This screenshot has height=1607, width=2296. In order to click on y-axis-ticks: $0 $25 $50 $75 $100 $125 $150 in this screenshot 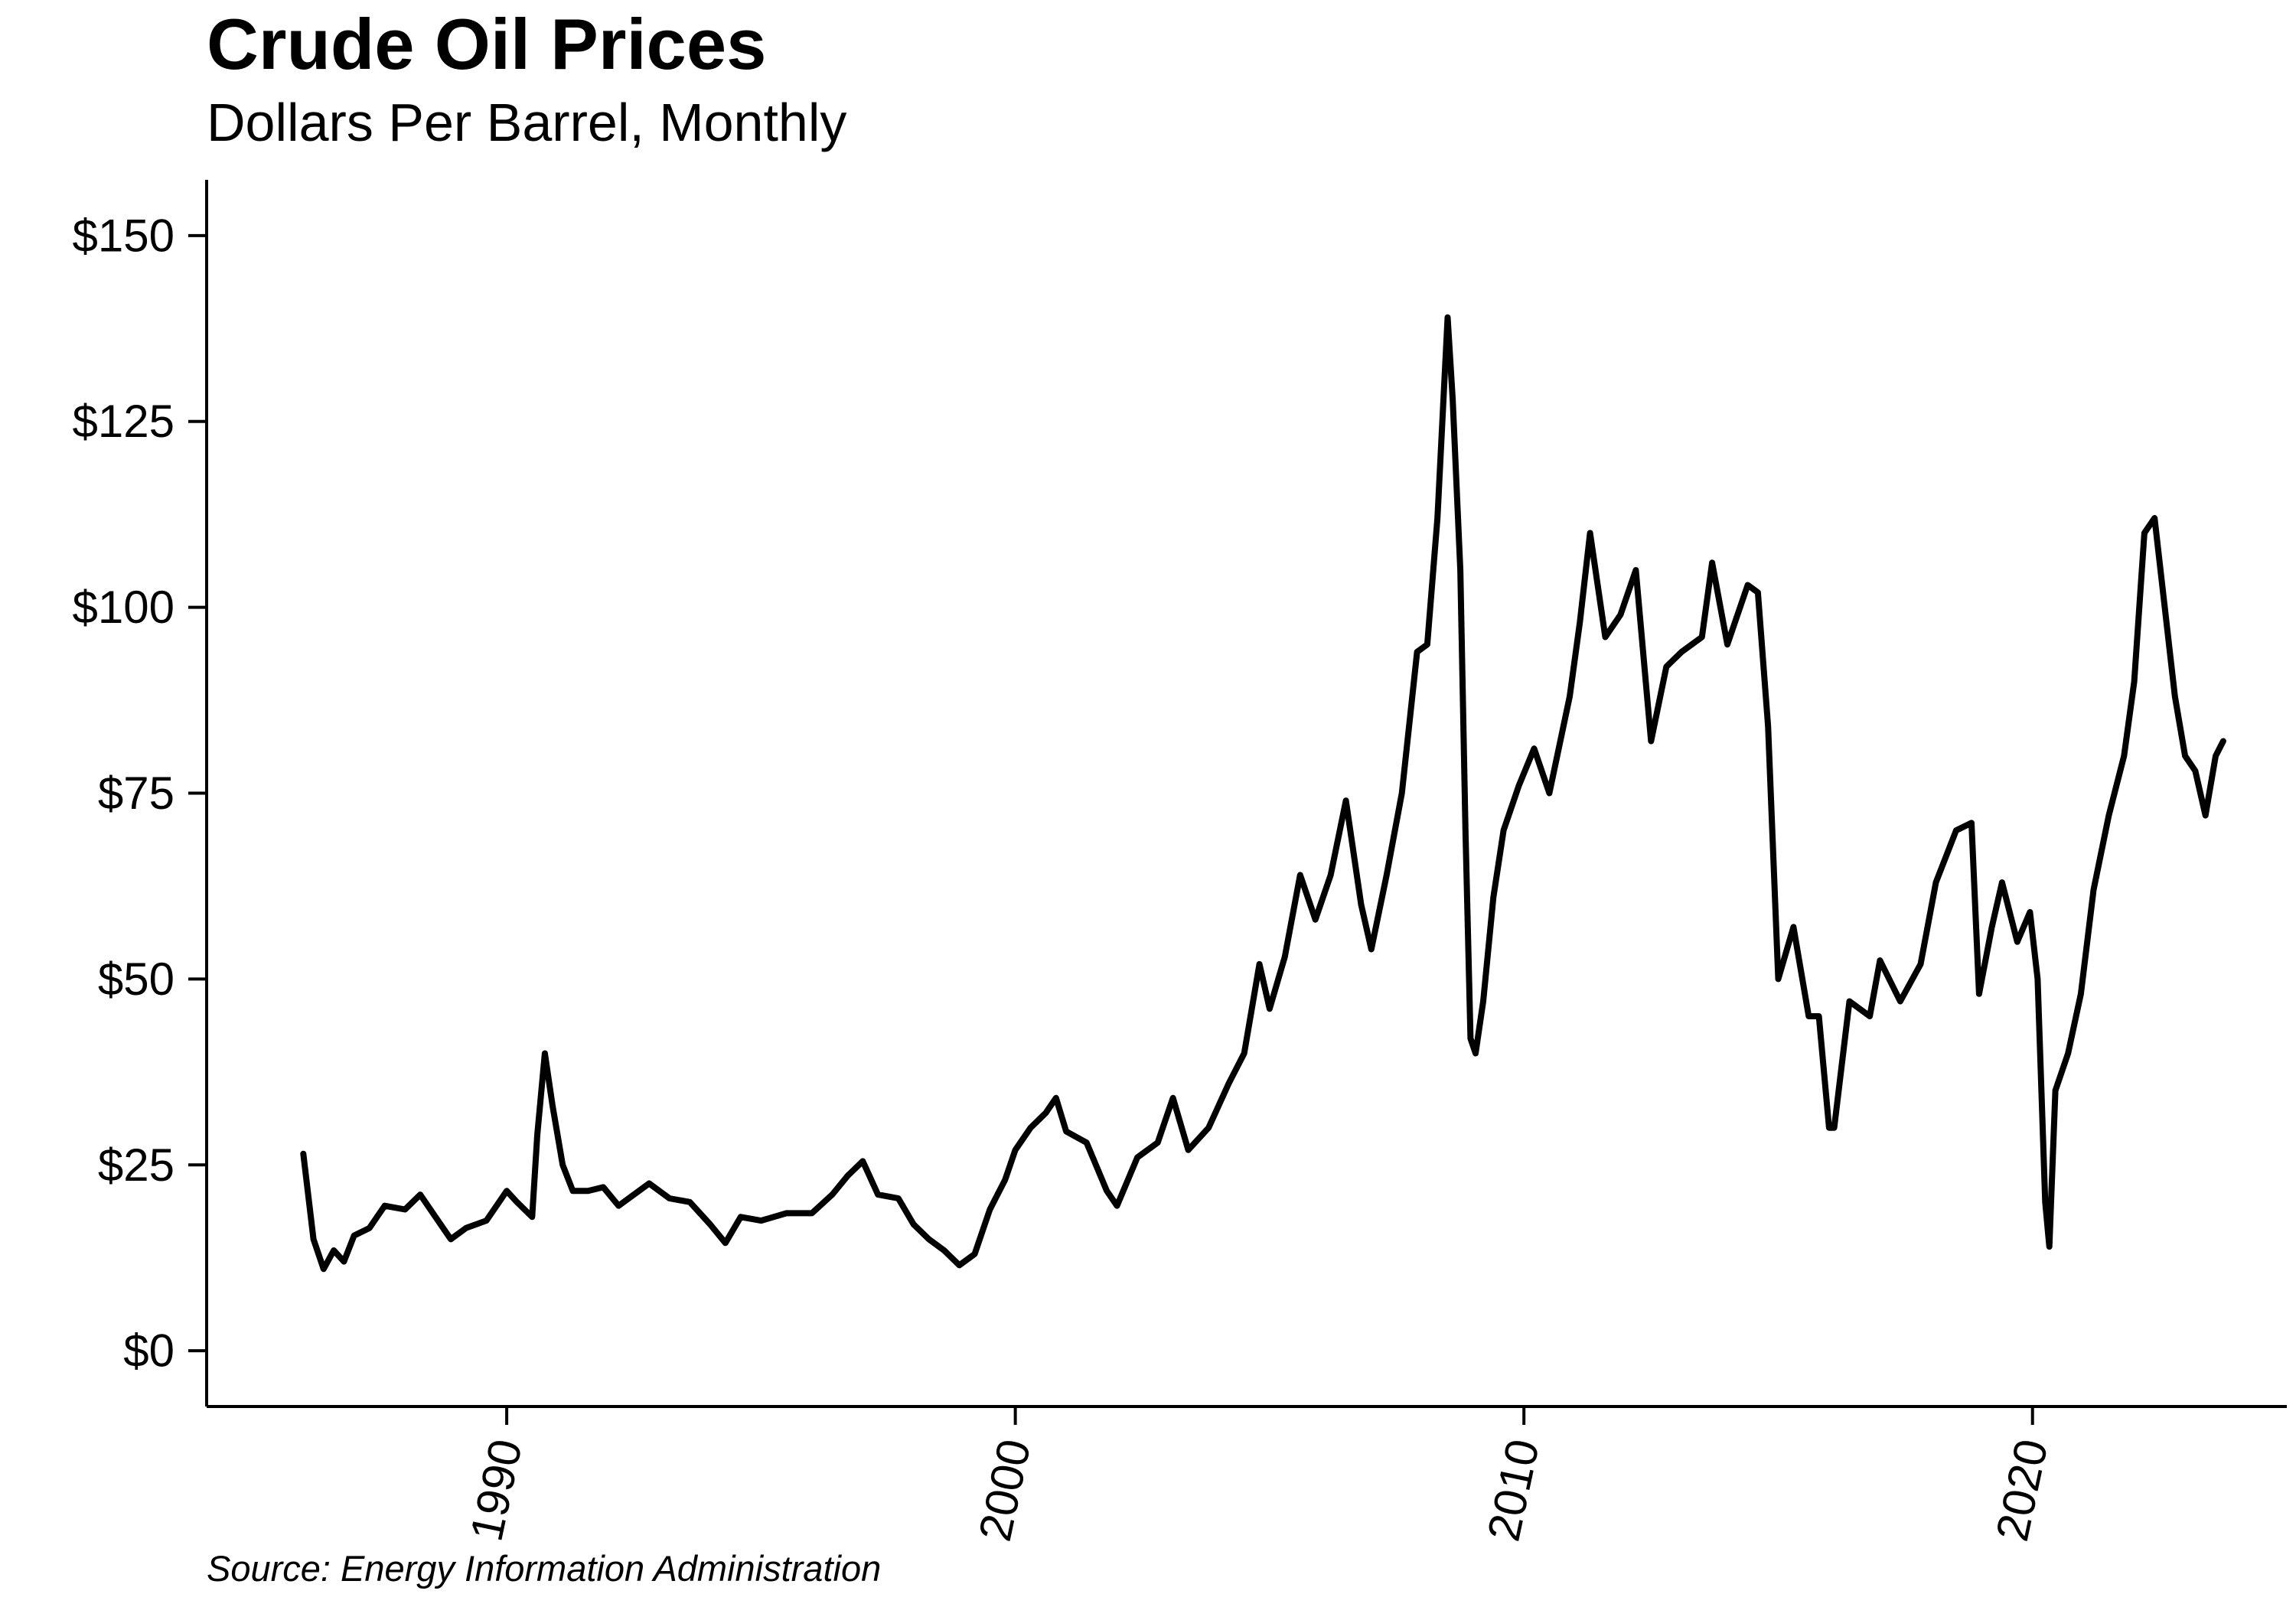, I will do `click(140, 793)`.